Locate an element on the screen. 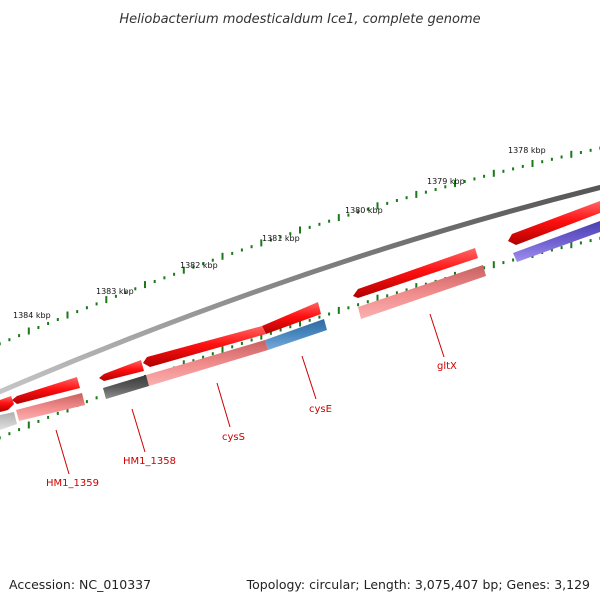 The image size is (600, 600). gene-arrow-cysS is located at coordinates (204, 346).